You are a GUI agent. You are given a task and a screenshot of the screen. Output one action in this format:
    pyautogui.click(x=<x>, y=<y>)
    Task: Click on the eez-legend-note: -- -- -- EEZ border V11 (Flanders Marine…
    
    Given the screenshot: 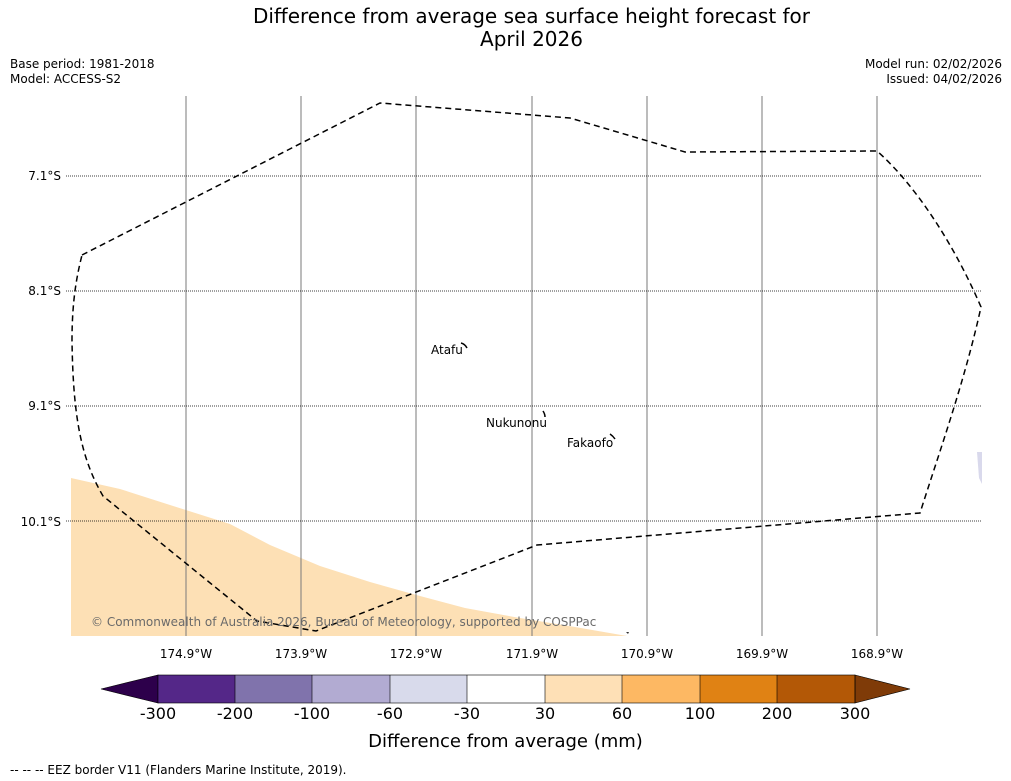 What is the action you would take?
    pyautogui.click(x=178, y=770)
    